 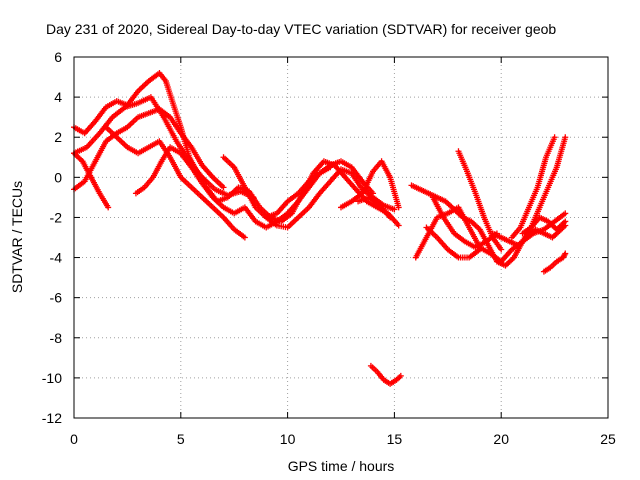 What do you see at coordinates (58, 57) in the screenshot?
I see `y-tick-label: 6` at bounding box center [58, 57].